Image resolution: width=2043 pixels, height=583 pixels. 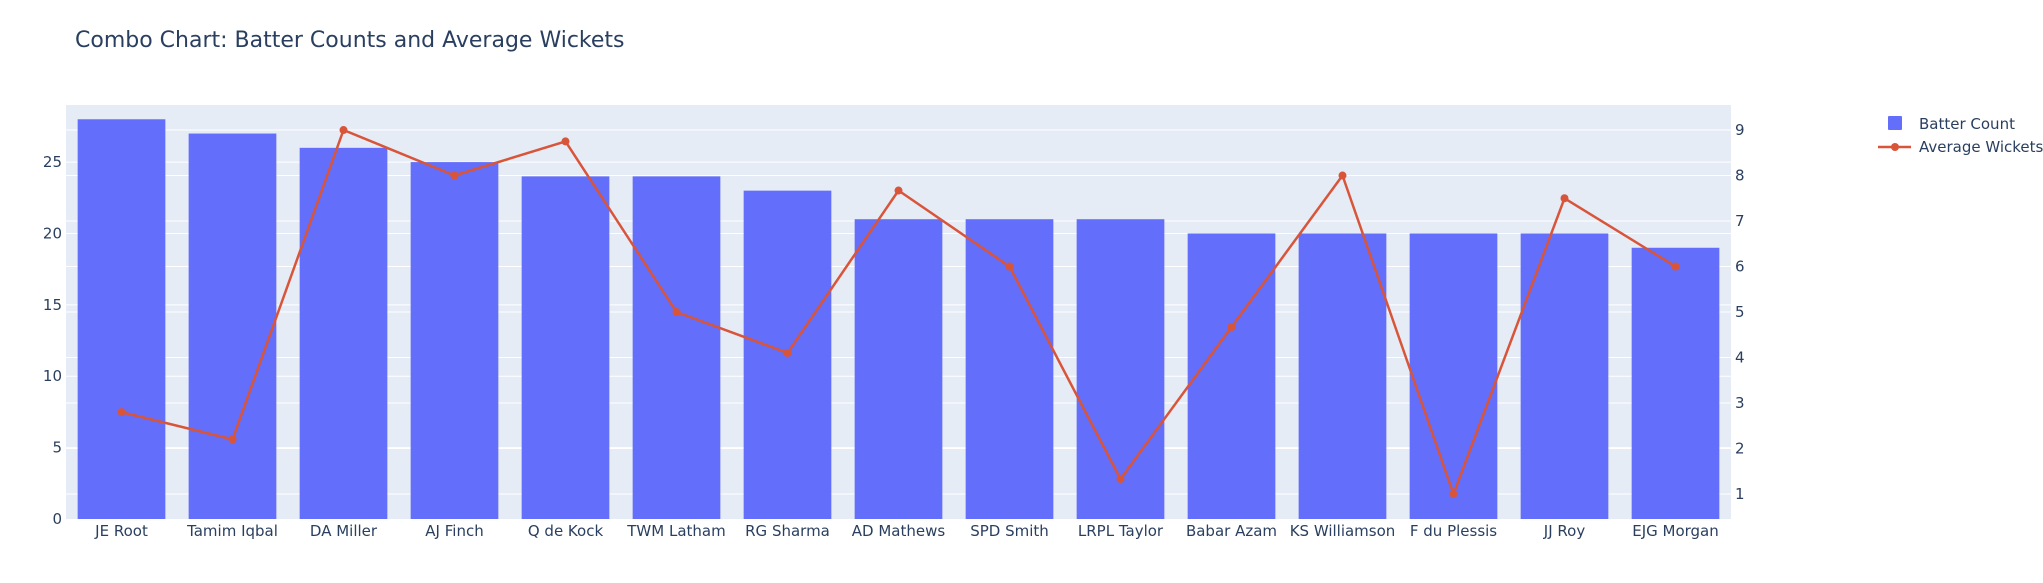 What do you see at coordinates (344, 531) in the screenshot?
I see `x-tick-label: DA Miller` at bounding box center [344, 531].